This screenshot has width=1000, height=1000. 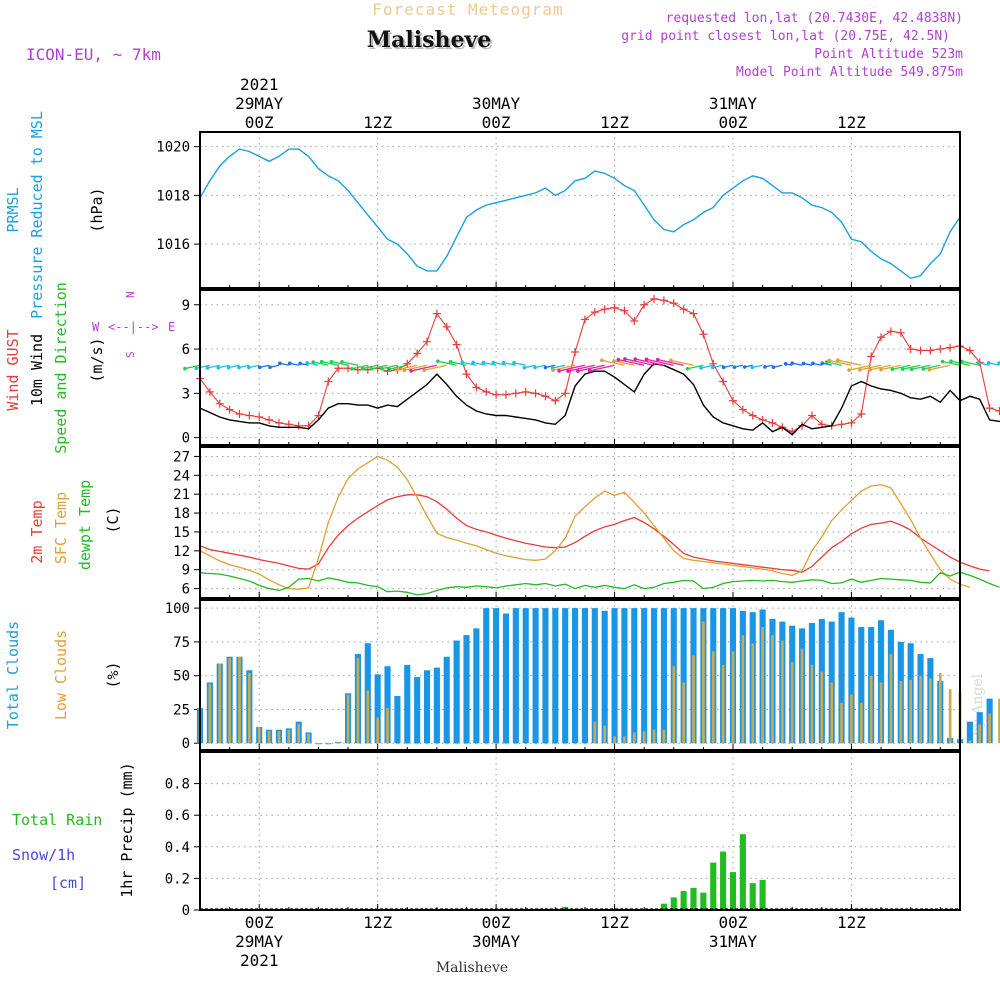 What do you see at coordinates (171, 327) in the screenshot?
I see `compass-e: E` at bounding box center [171, 327].